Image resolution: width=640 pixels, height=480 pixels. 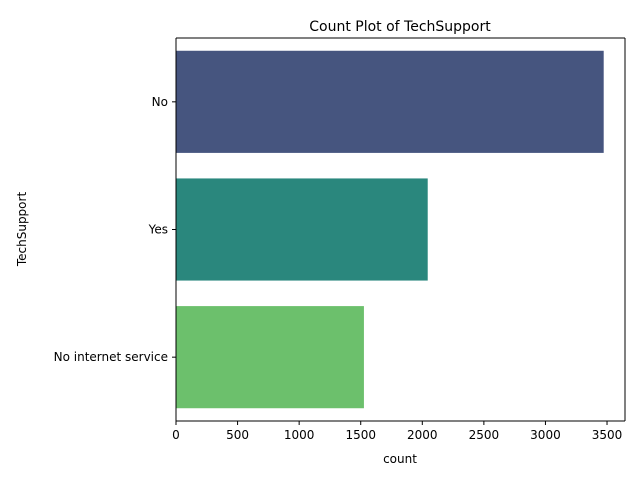 What do you see at coordinates (237, 435) in the screenshot?
I see `x-tick-label: 500` at bounding box center [237, 435].